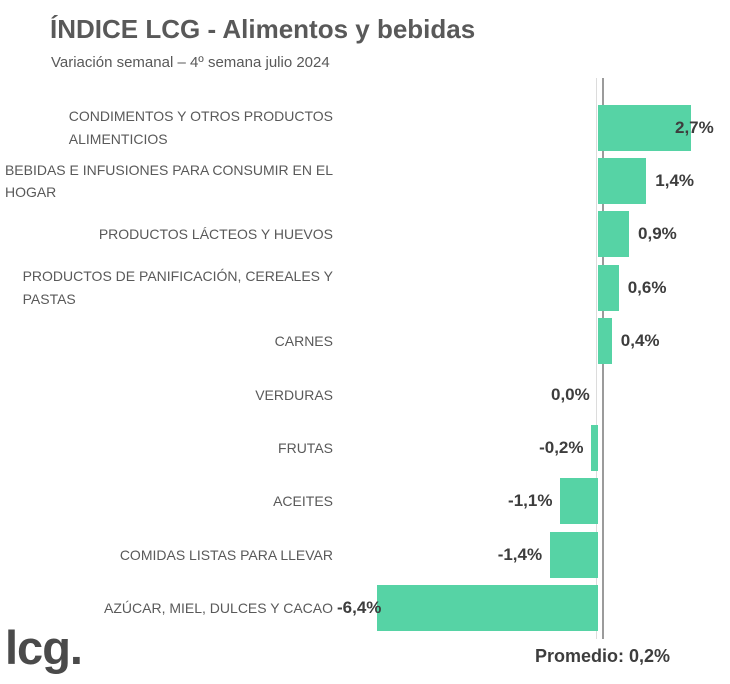 The width and height of the screenshot is (730, 684). I want to click on value-label: 0,4%, so click(640, 341).